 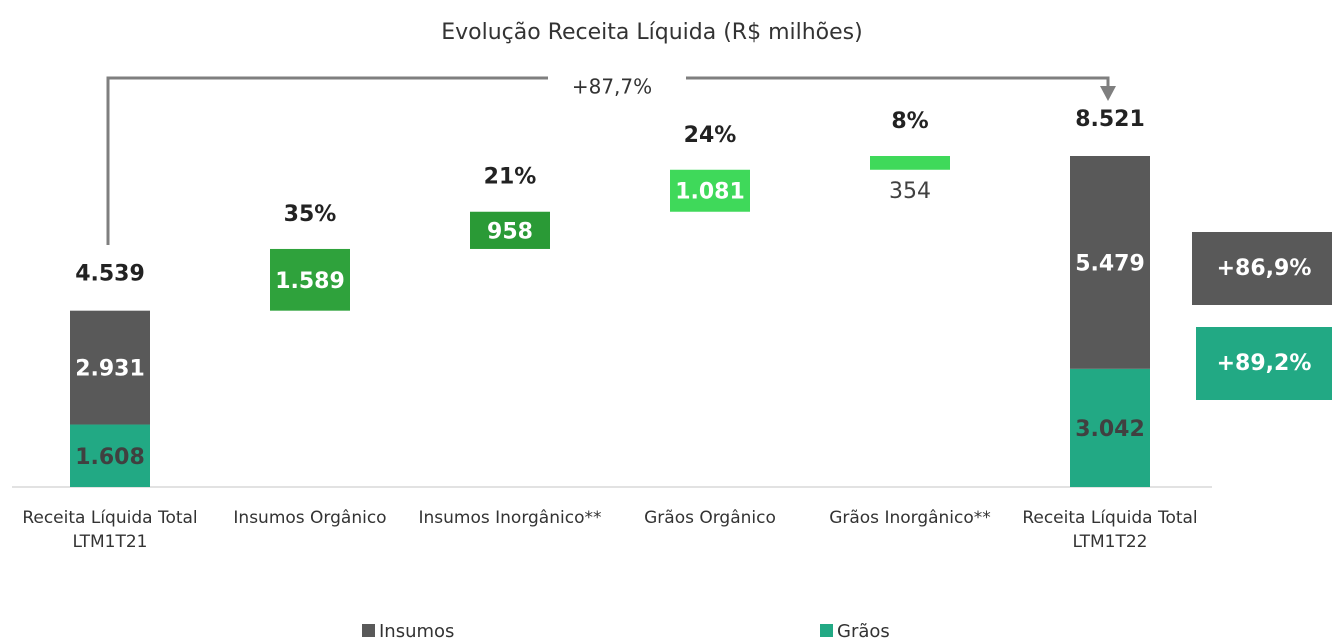 I want to click on total-growth: +87,7%, so click(x=612, y=87).